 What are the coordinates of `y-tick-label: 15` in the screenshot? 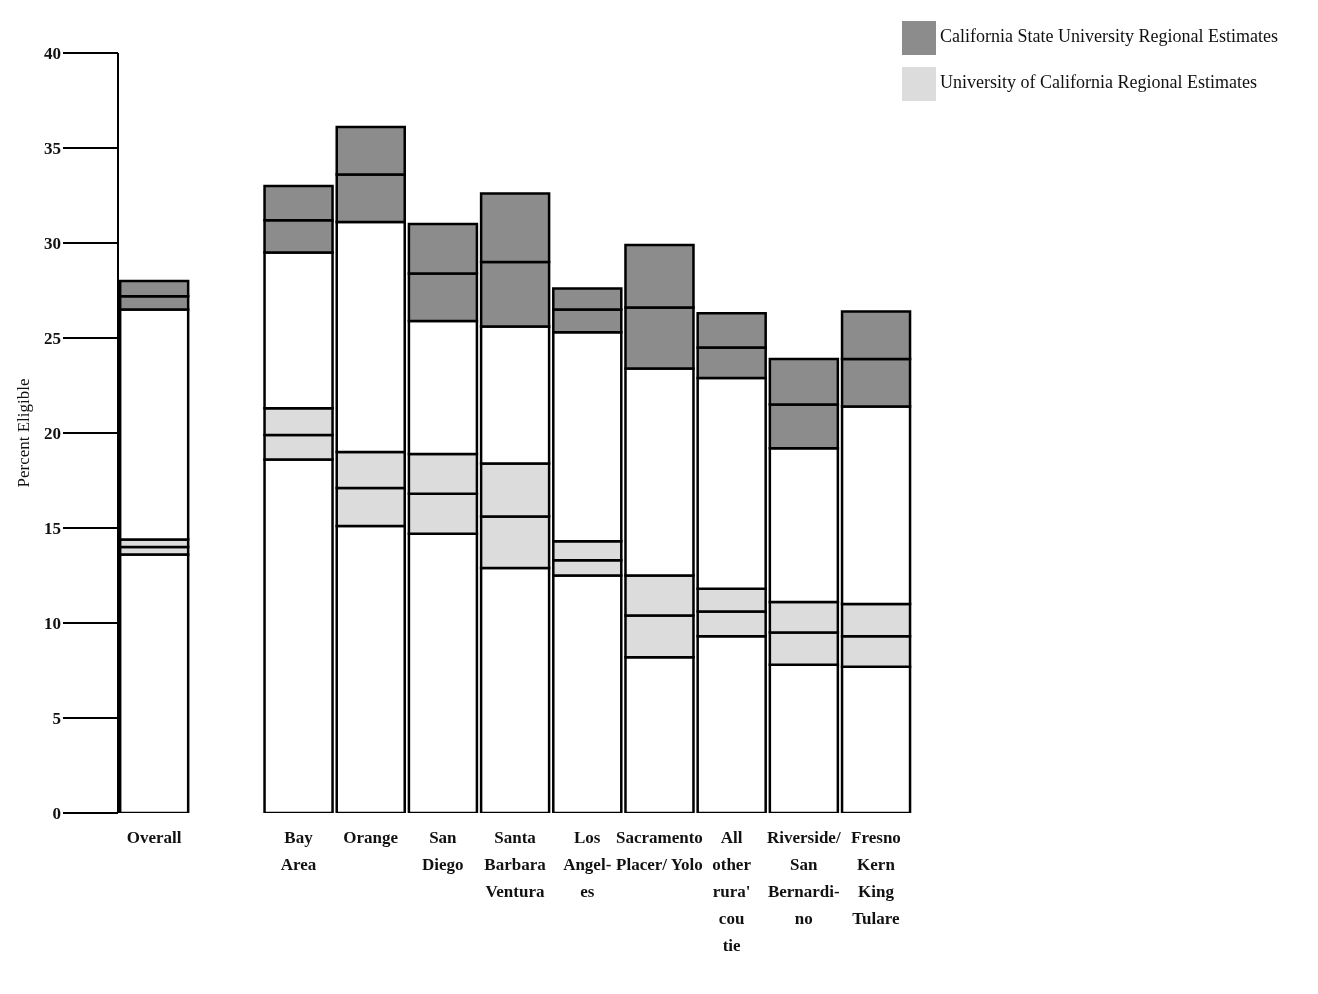 It's located at (52, 529).